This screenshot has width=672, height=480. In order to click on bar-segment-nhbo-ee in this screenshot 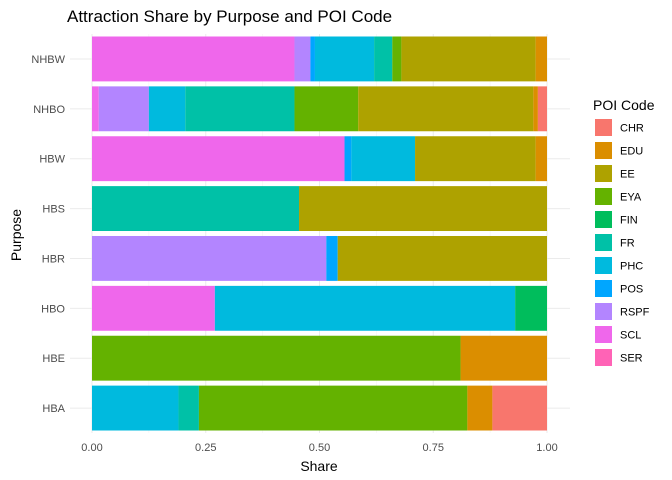, I will do `click(446, 109)`.